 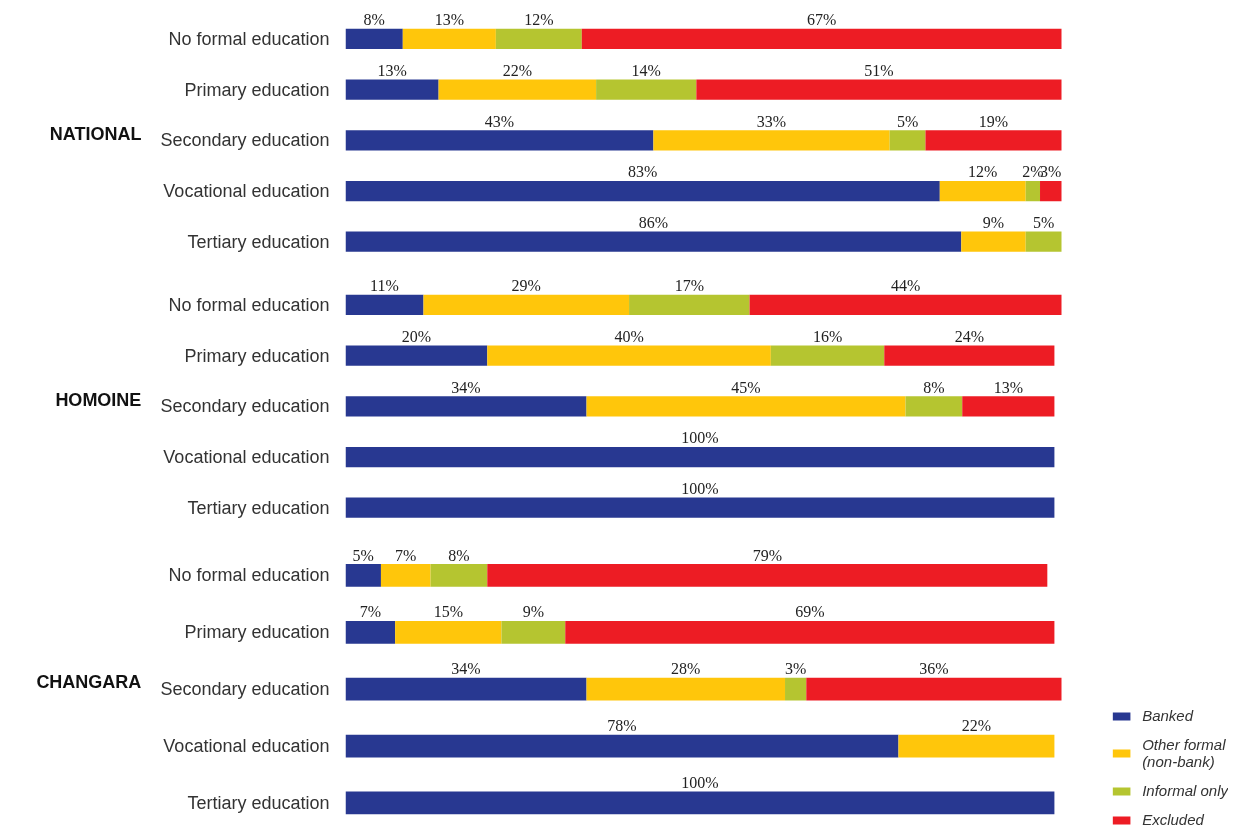 What do you see at coordinates (448, 612) in the screenshot?
I see `data-label: 15%` at bounding box center [448, 612].